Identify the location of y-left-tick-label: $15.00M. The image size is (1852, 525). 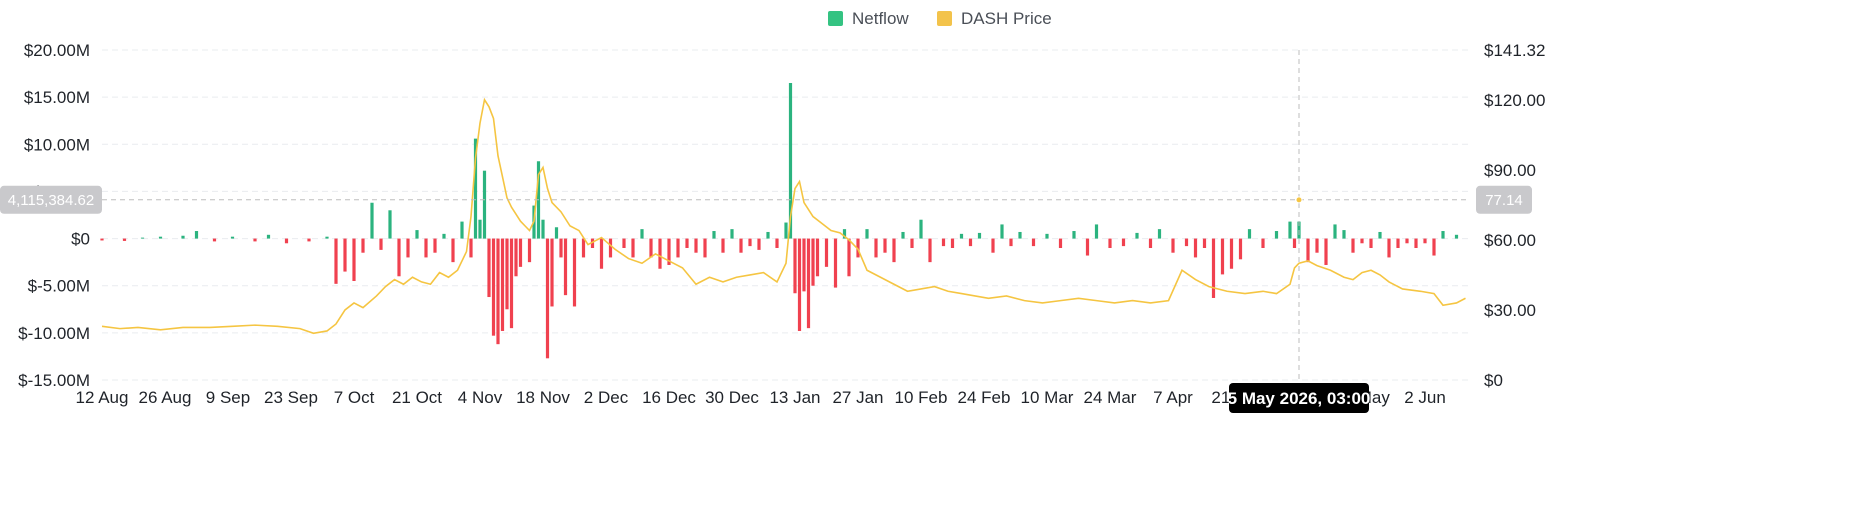
(57, 97).